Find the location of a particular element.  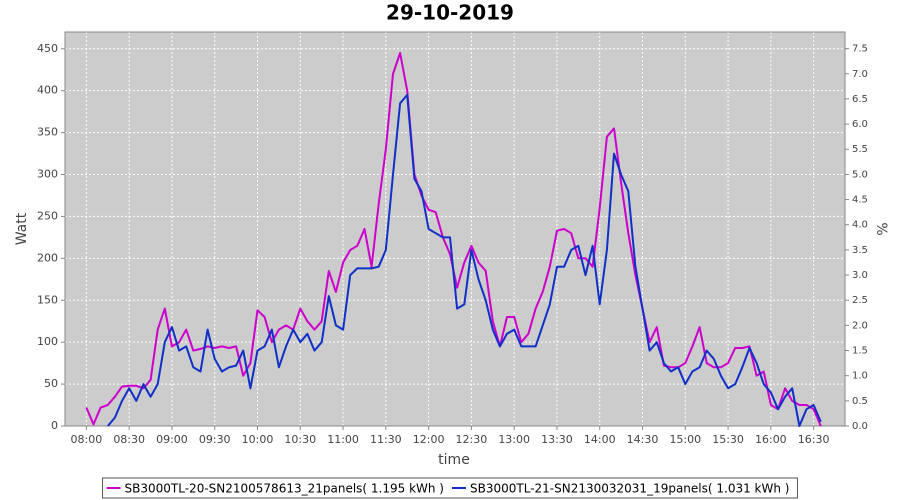

y2-tick-label: 0.0 is located at coordinates (860, 426).